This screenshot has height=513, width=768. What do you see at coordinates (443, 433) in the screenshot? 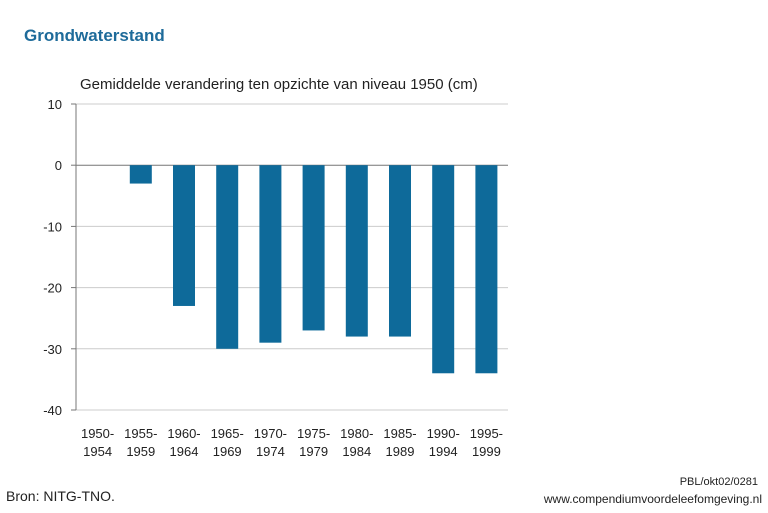
I see `x-tick-label: 1990-` at bounding box center [443, 433].